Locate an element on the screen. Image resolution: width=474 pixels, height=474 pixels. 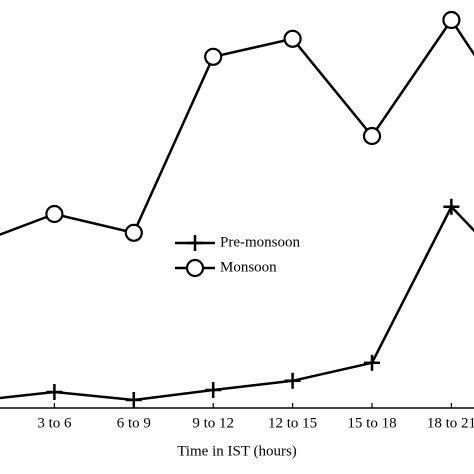
x-axis-title: Time in IST (hours) is located at coordinates (237, 451).